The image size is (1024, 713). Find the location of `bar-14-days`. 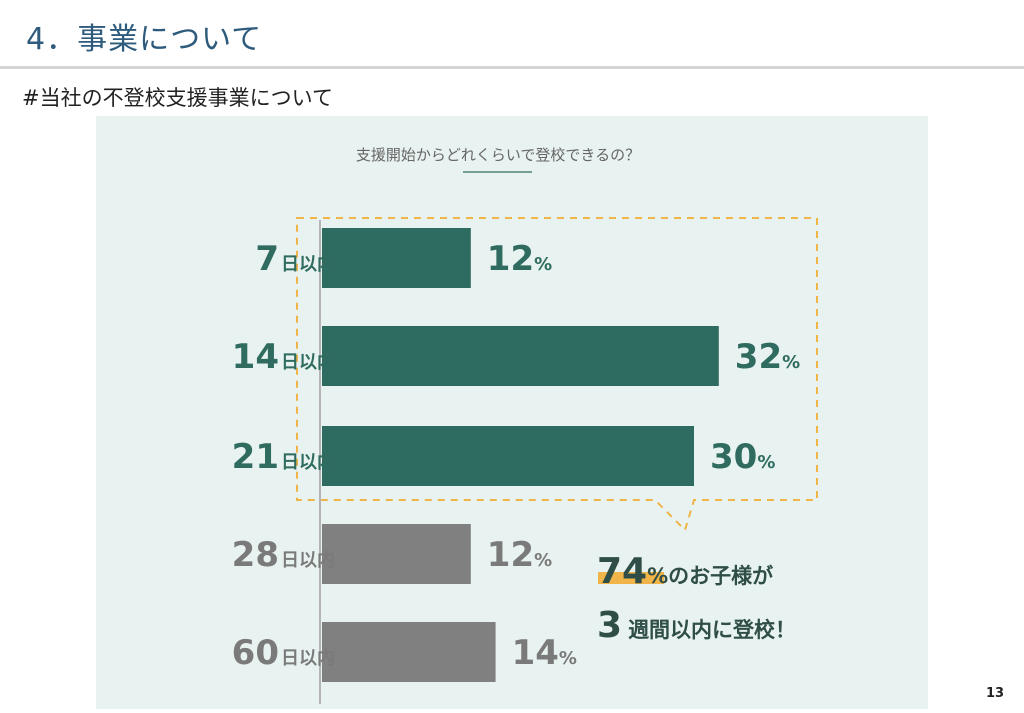

bar-14-days is located at coordinates (520, 356).